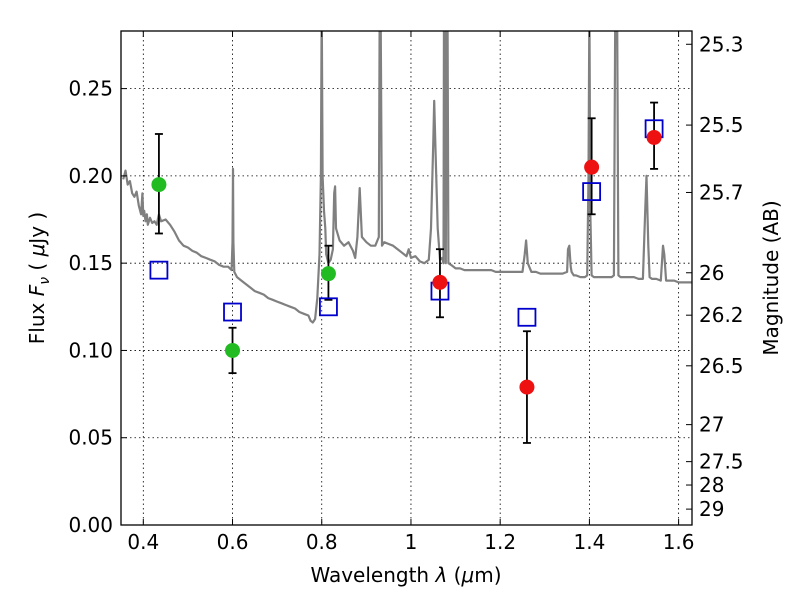 The width and height of the screenshot is (800, 600). I want to click on y2-tick-label: 25.7, so click(721, 192).